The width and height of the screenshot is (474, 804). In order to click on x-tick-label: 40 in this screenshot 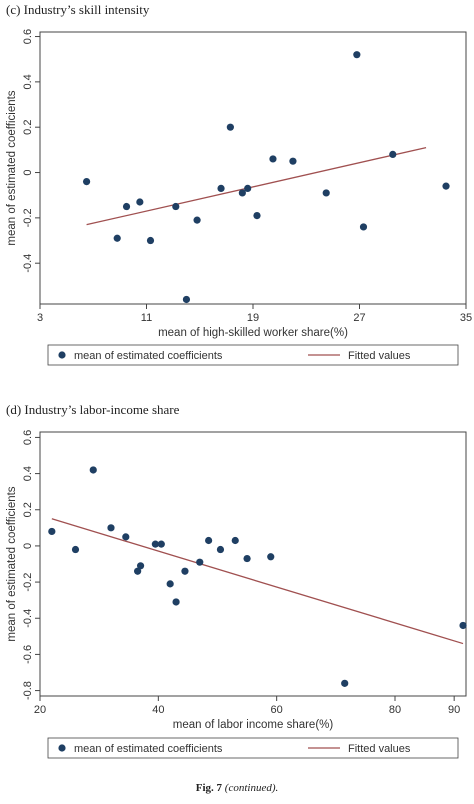, I will do `click(158, 710)`.